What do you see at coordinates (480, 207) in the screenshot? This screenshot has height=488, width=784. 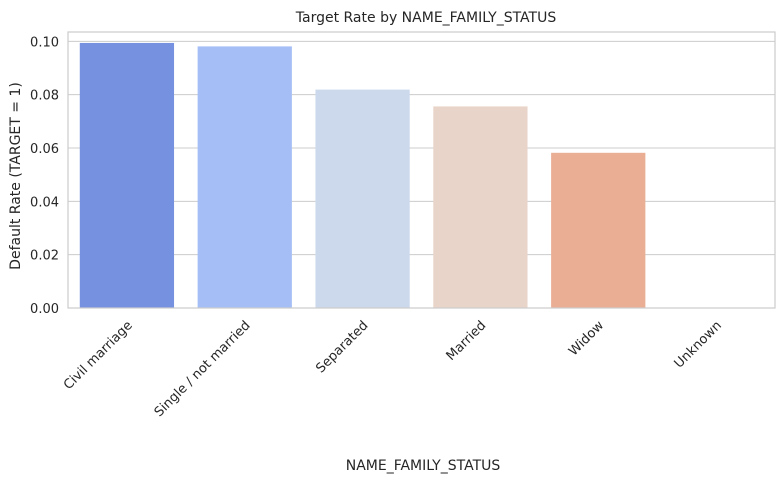 I see `bar-married` at bounding box center [480, 207].